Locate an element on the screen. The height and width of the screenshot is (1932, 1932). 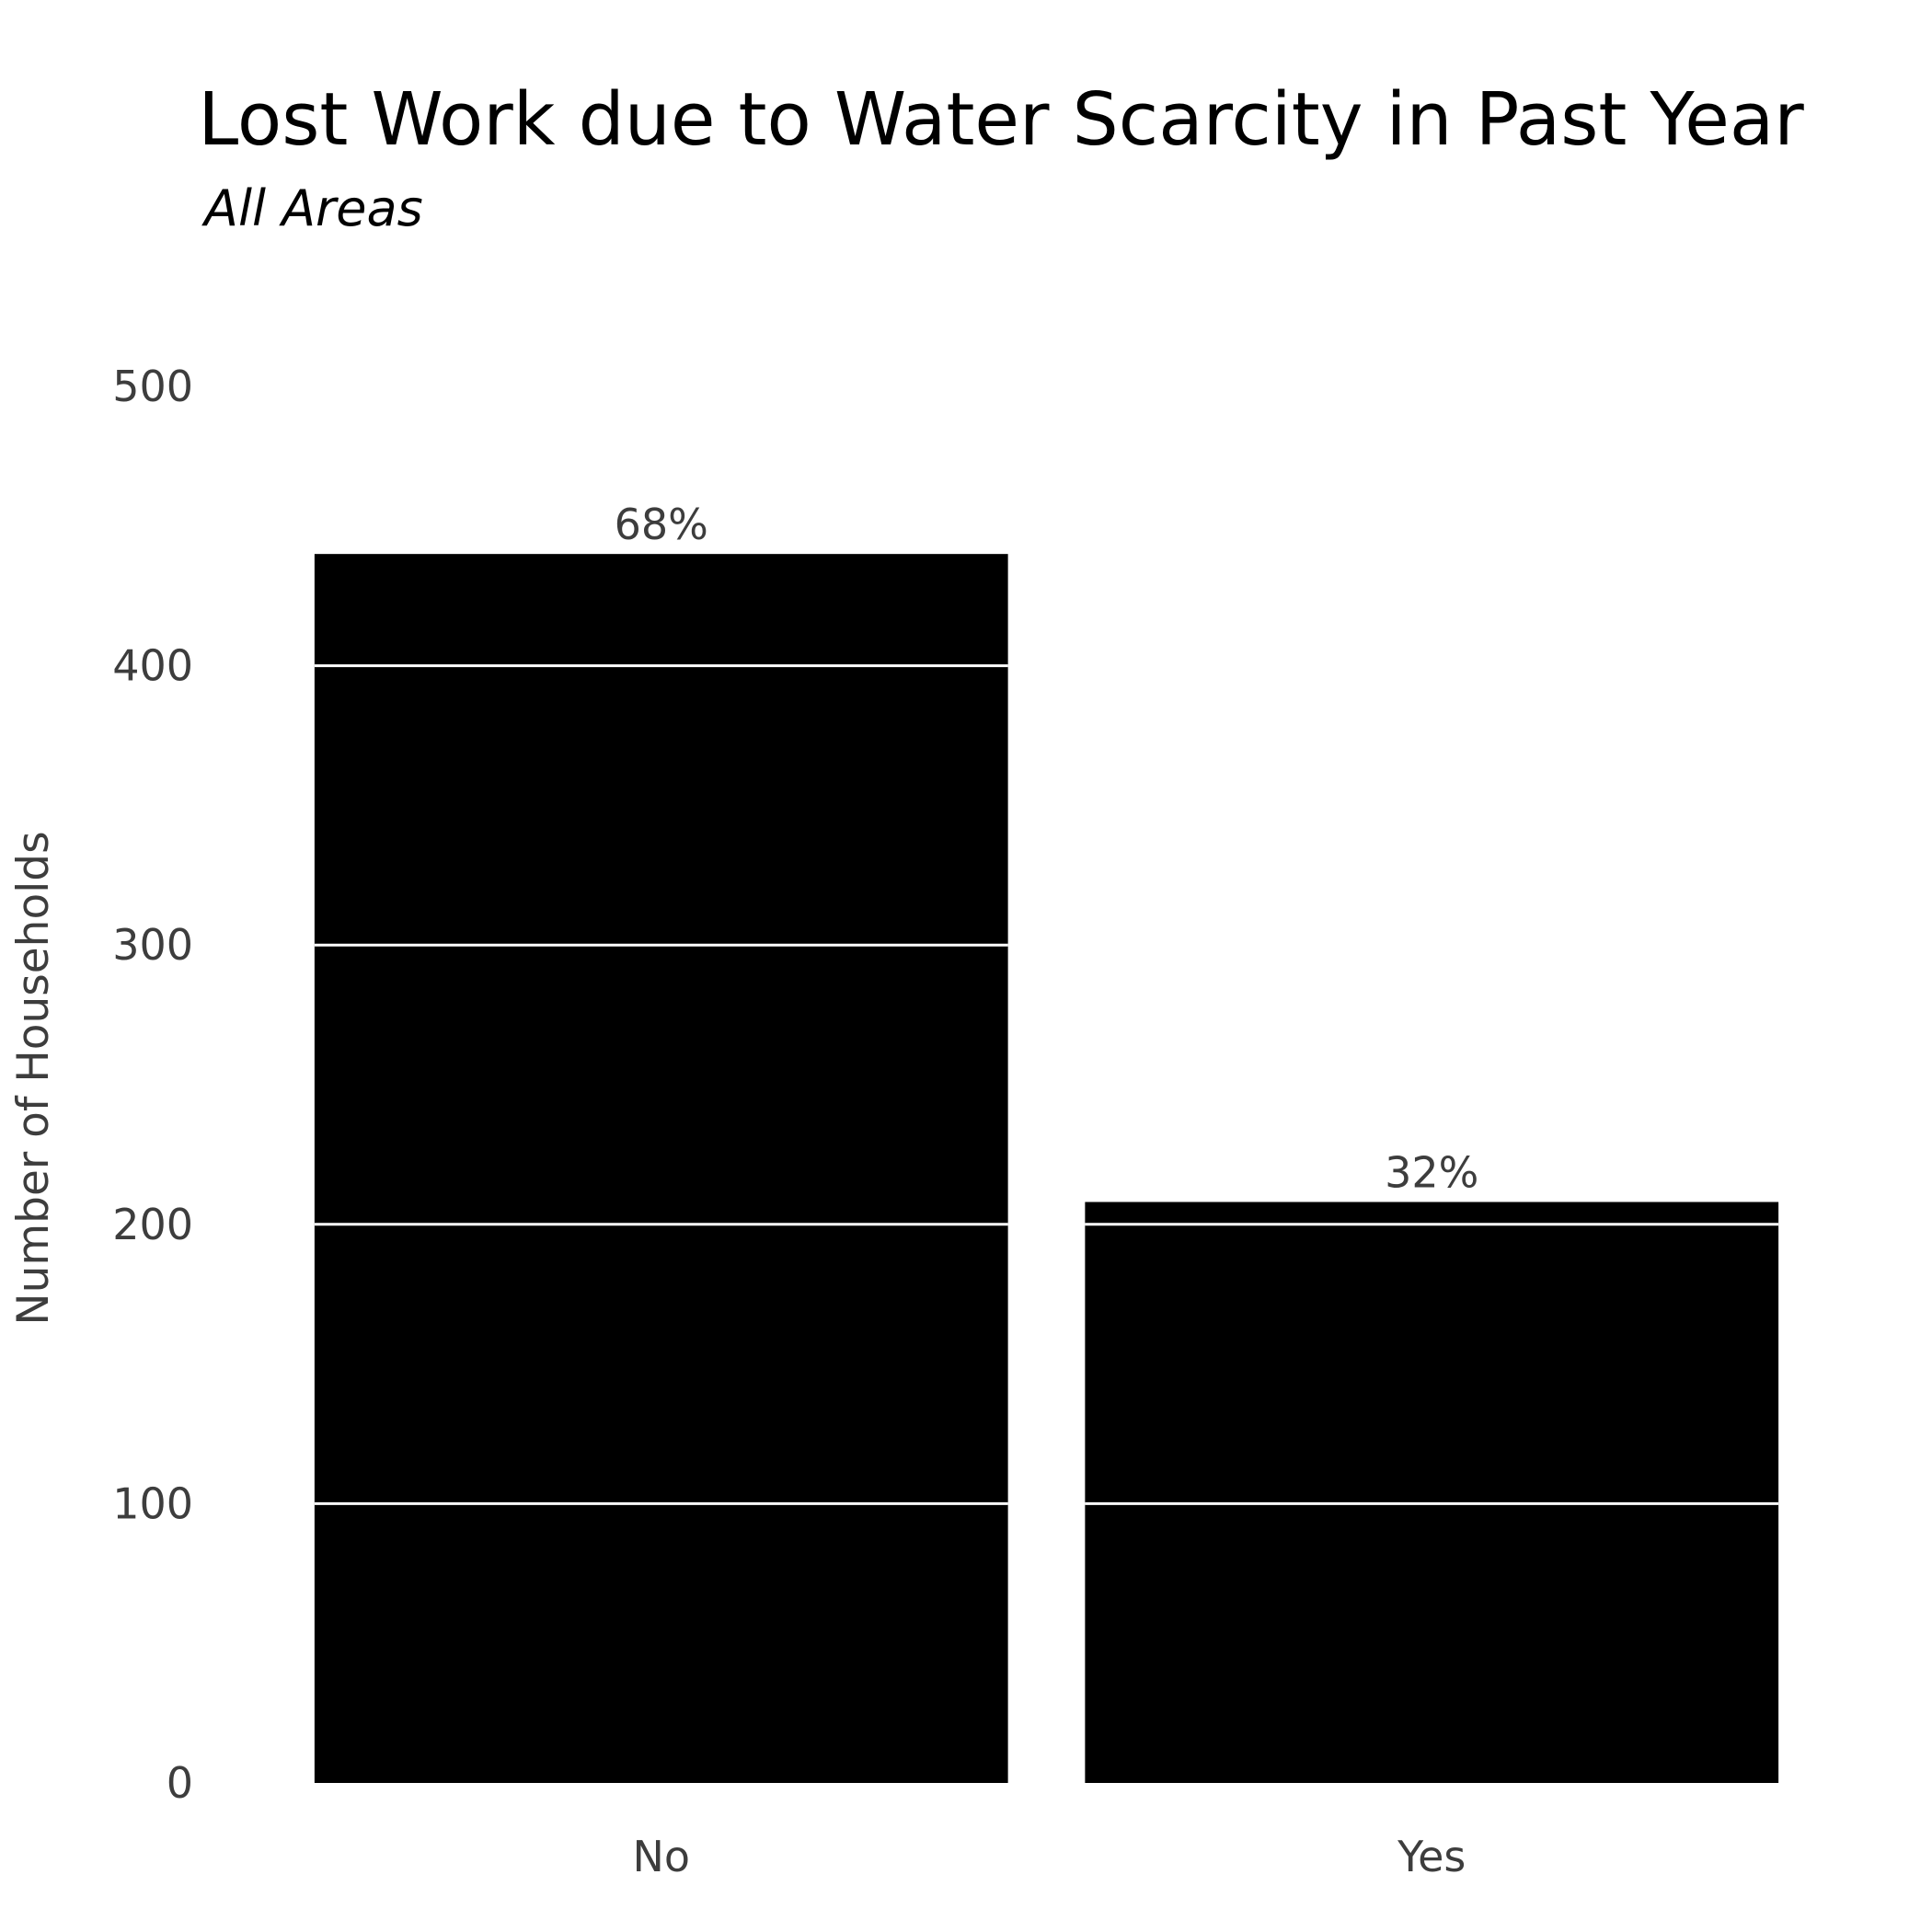
y-tick-label: 0 is located at coordinates (180, 1783).